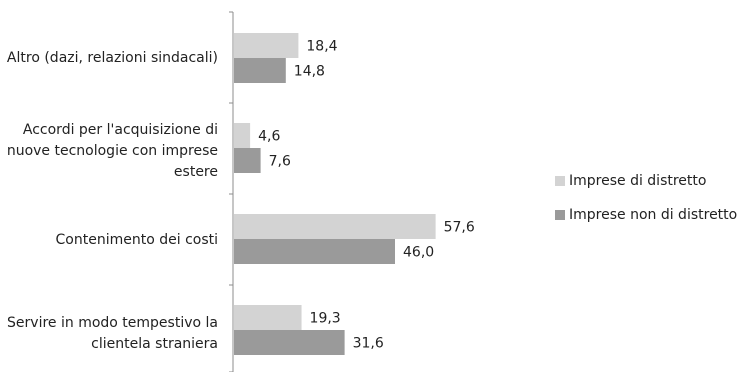  What do you see at coordinates (560, 181) in the screenshot?
I see `legend-swatch-distretto` at bounding box center [560, 181].